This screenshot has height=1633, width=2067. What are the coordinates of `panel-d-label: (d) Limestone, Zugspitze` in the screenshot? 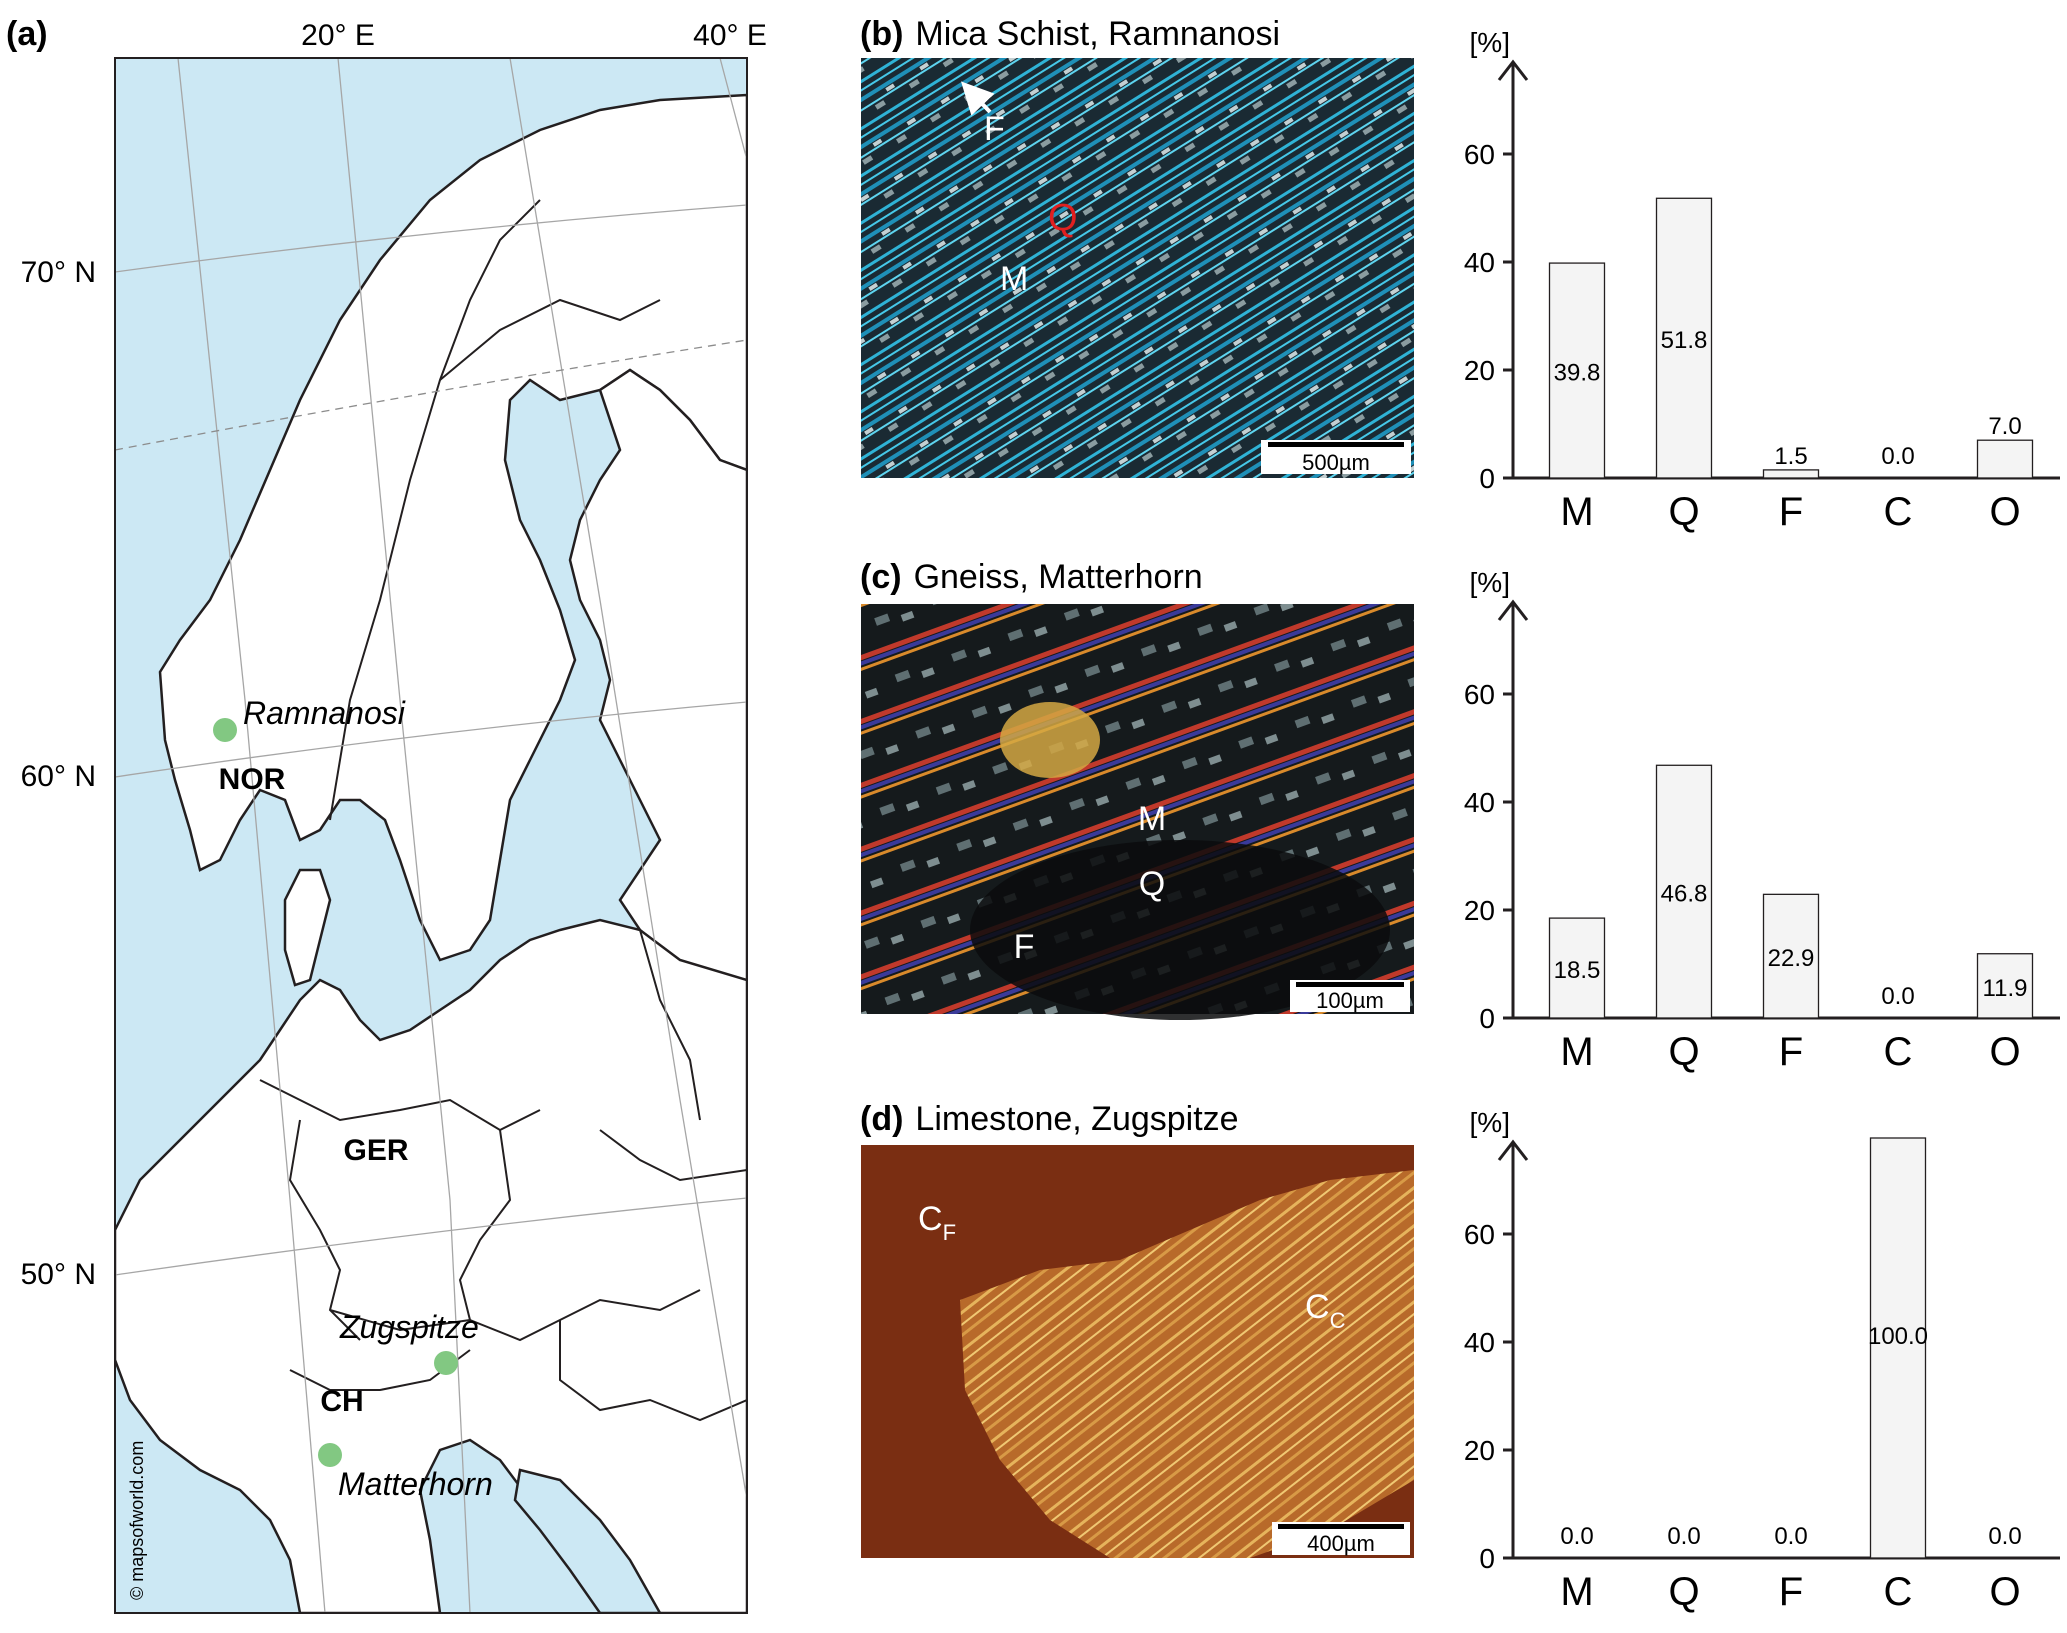 It's located at (1049, 1119).